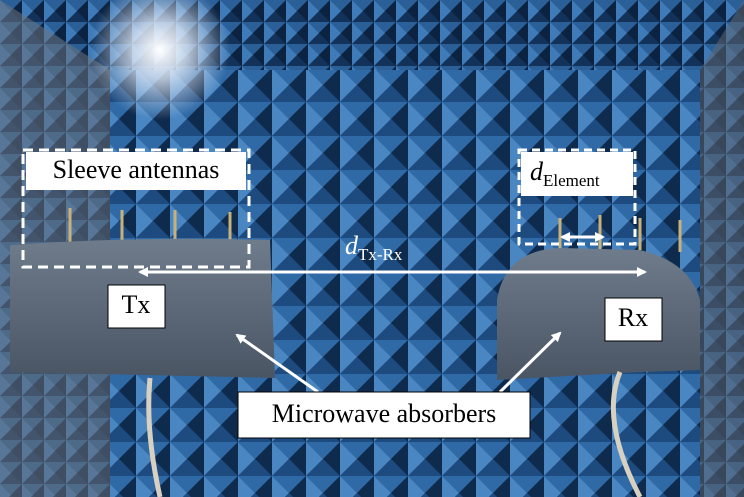 The height and width of the screenshot is (497, 744). Describe the element at coordinates (577, 197) in the screenshot. I see `element-box` at that location.